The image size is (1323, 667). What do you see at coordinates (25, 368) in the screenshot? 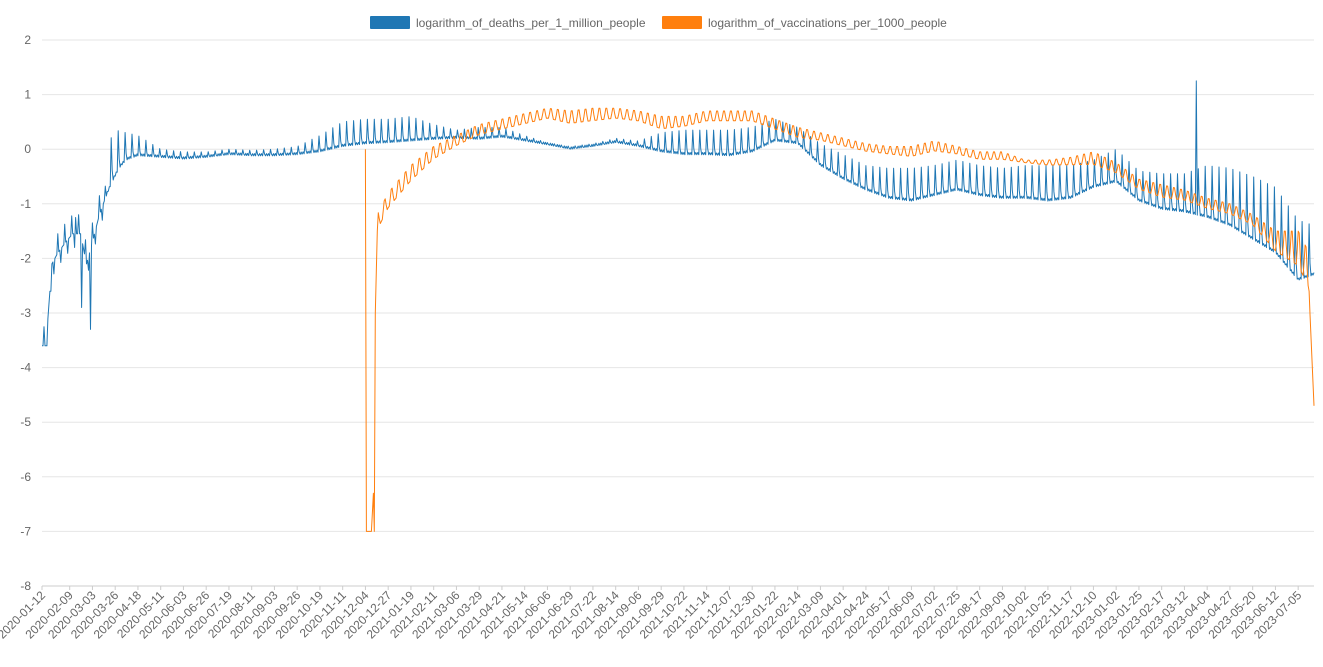
I see `y-tick-label: -4` at bounding box center [25, 368].